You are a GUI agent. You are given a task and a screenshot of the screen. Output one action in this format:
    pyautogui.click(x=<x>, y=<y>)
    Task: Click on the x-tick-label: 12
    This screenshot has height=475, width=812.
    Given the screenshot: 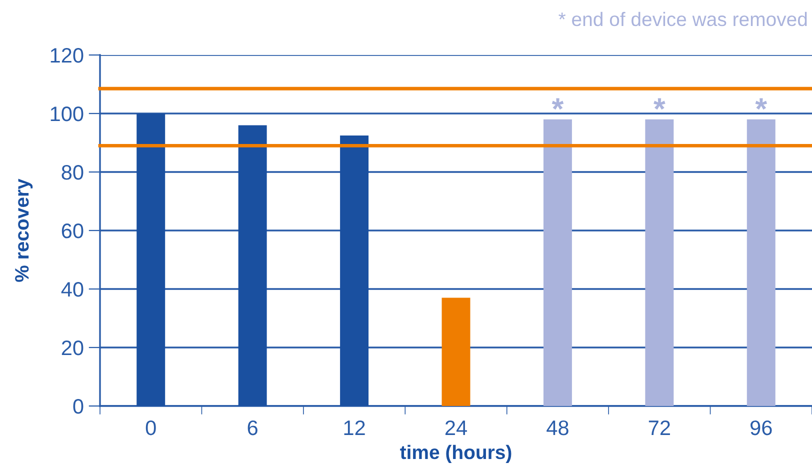 What is the action you would take?
    pyautogui.click(x=354, y=427)
    